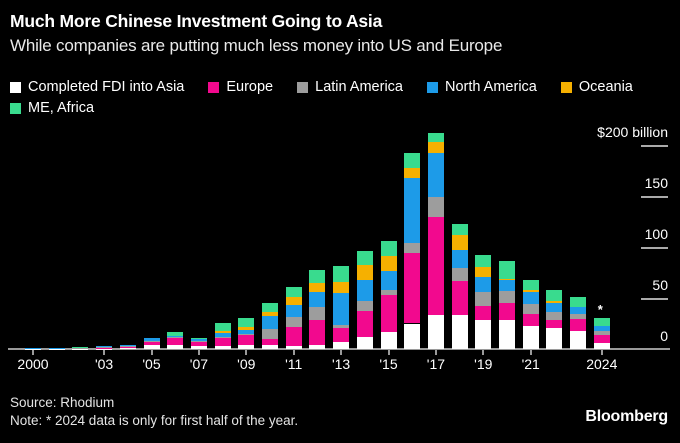 Image resolution: width=680 pixels, height=443 pixels. I want to click on x-axis-label: '17, so click(436, 364).